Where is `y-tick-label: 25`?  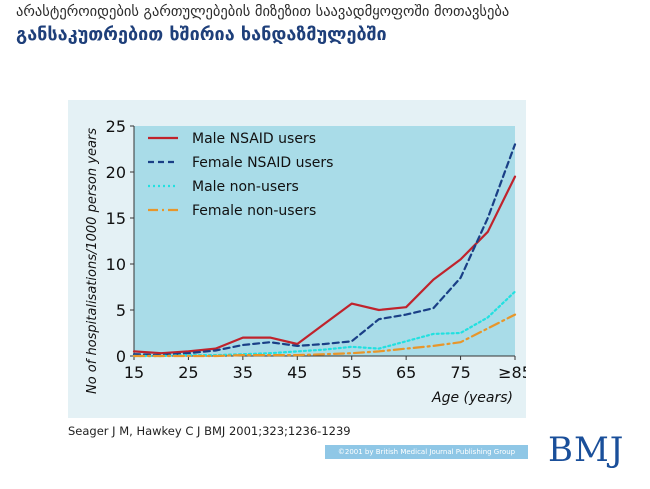
y-tick-label: 25 is located at coordinates (116, 126).